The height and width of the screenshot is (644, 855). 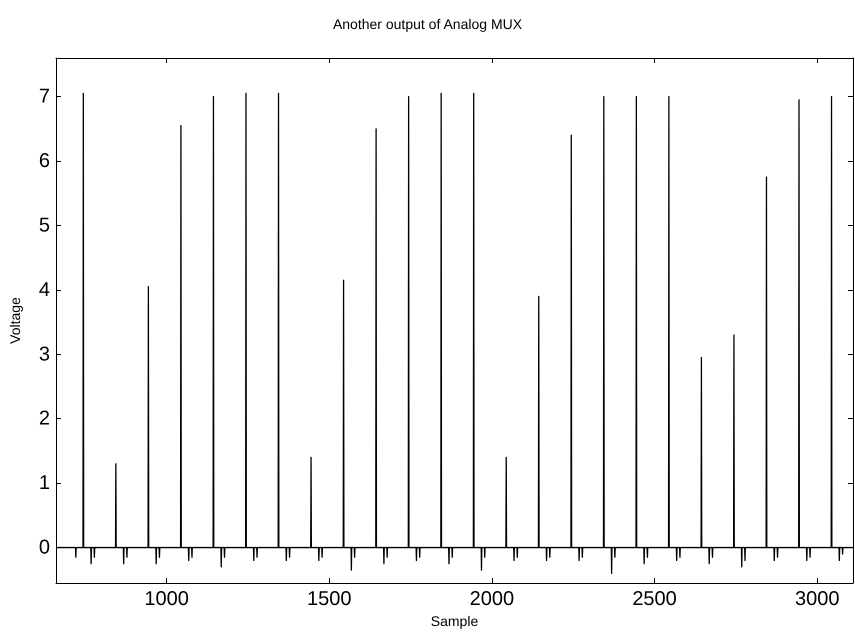 What do you see at coordinates (44, 225) in the screenshot?
I see `y-tick-label: 5` at bounding box center [44, 225].